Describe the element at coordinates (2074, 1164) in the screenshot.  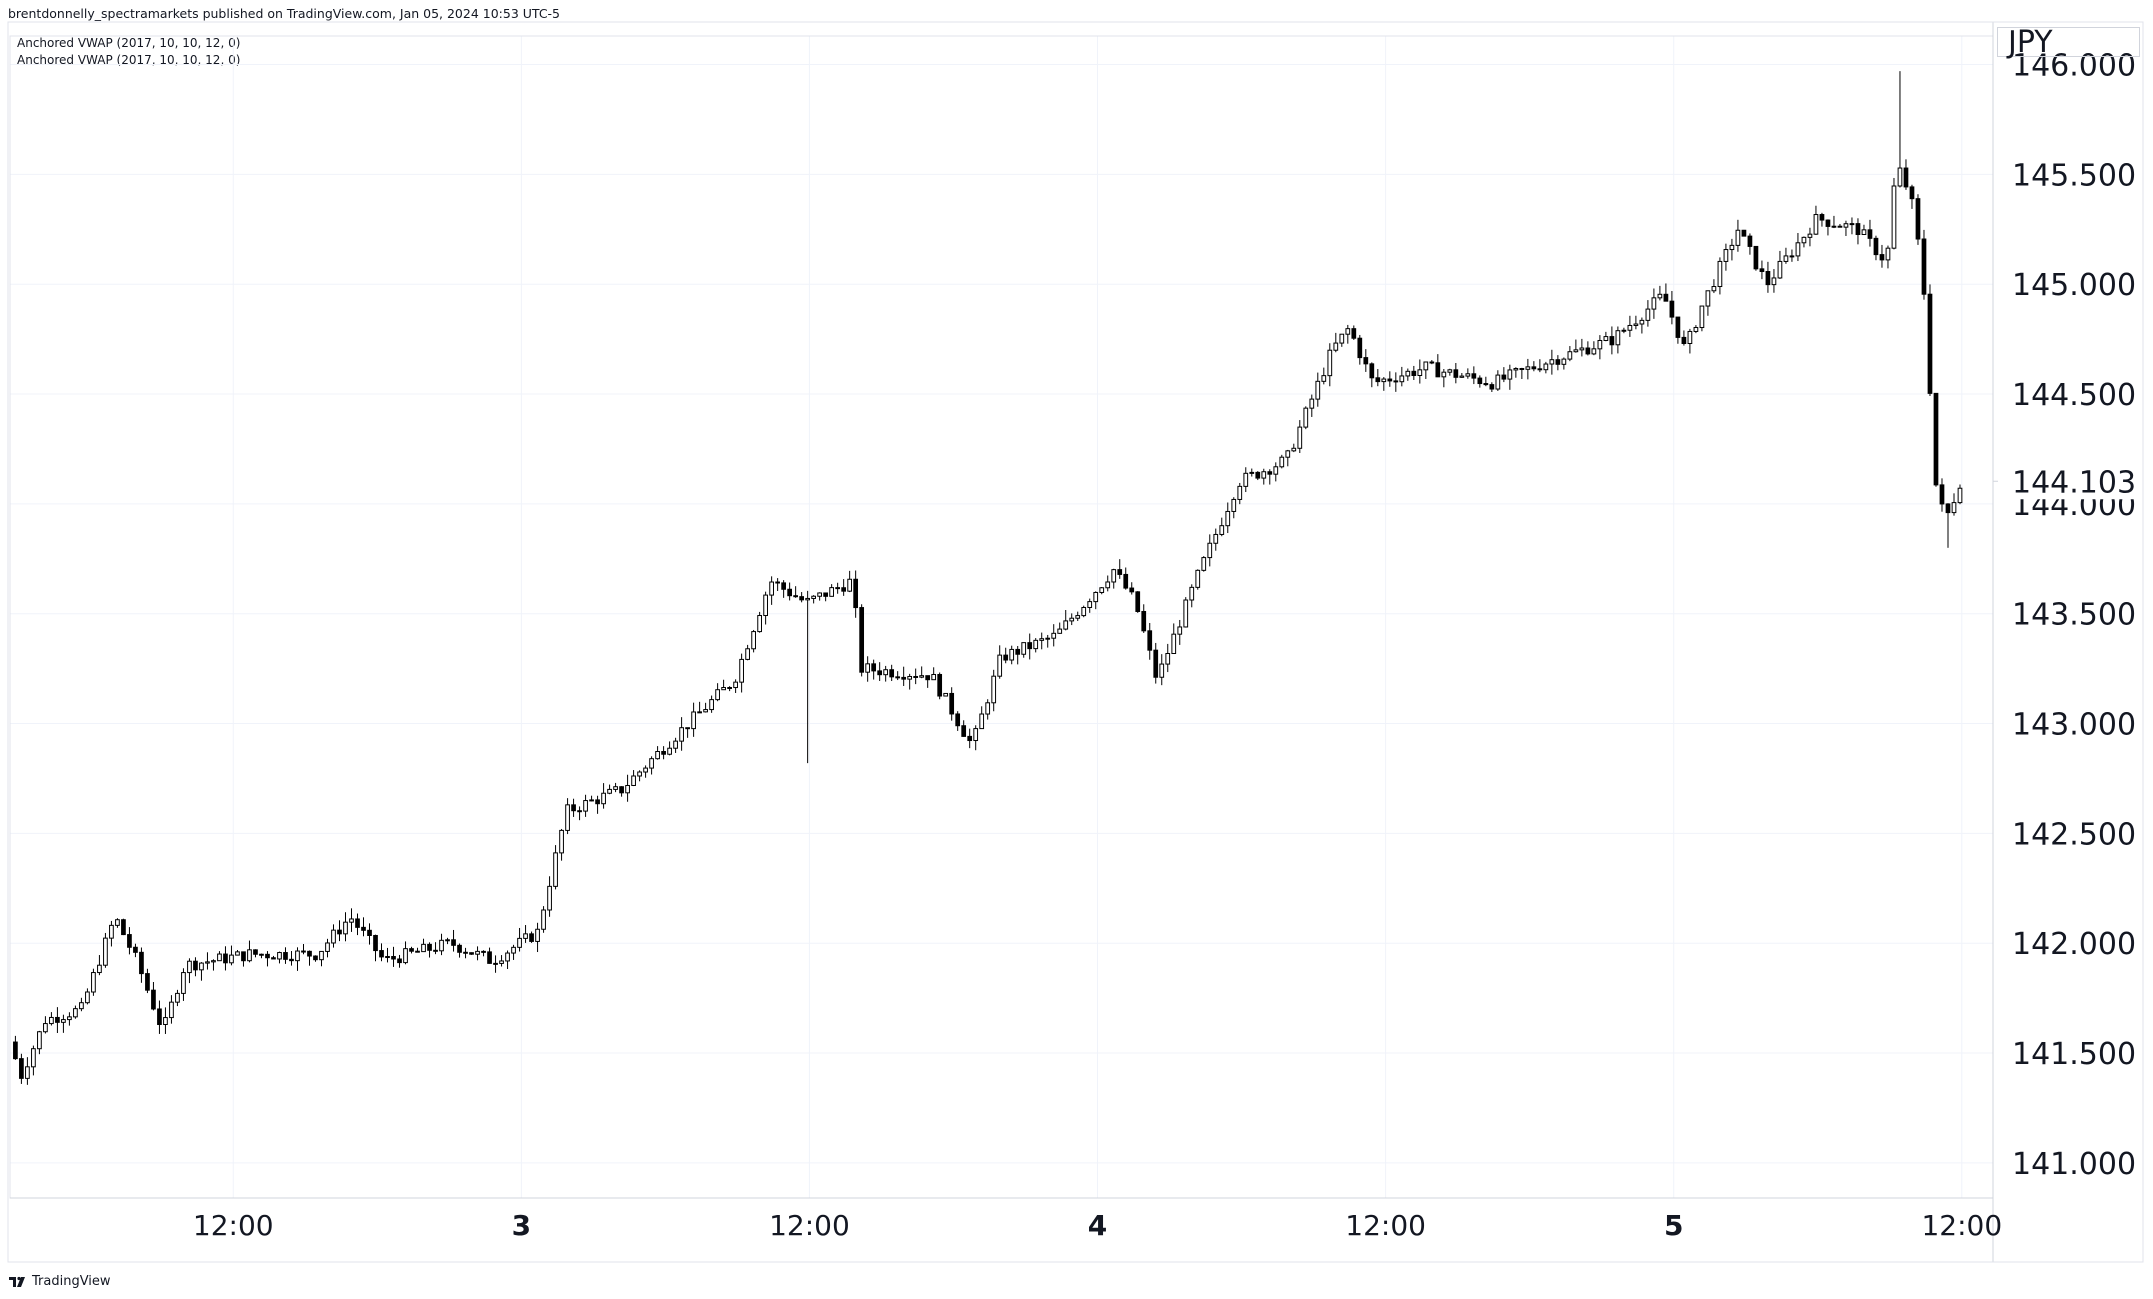
I see `y-tick-label: 141.000` at that location.